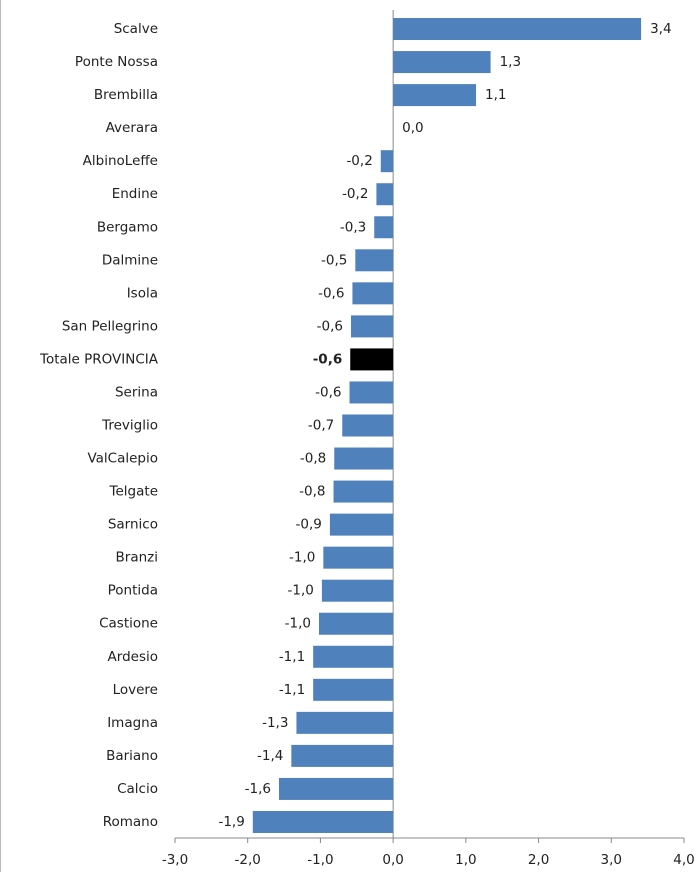 This screenshot has height=872, width=699. What do you see at coordinates (660, 29) in the screenshot?
I see `value-label: 3,4` at bounding box center [660, 29].